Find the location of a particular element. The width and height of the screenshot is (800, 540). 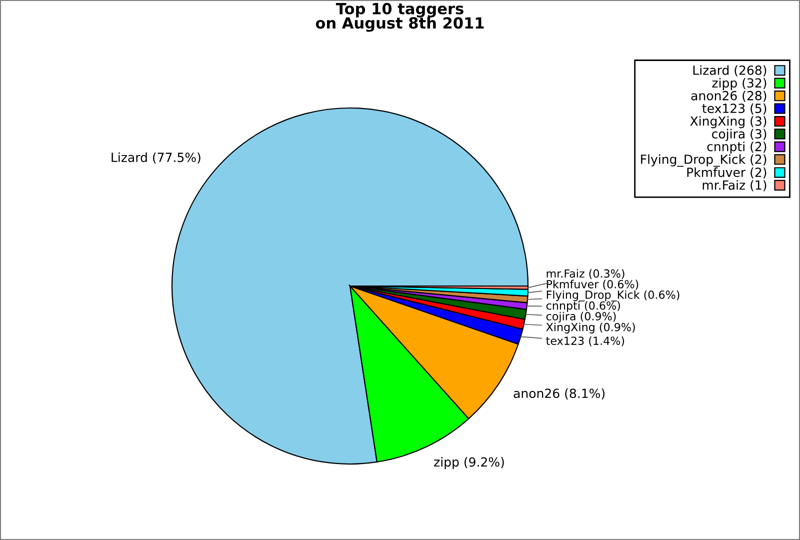

data-label: tex123 (1.4%) is located at coordinates (585, 341).